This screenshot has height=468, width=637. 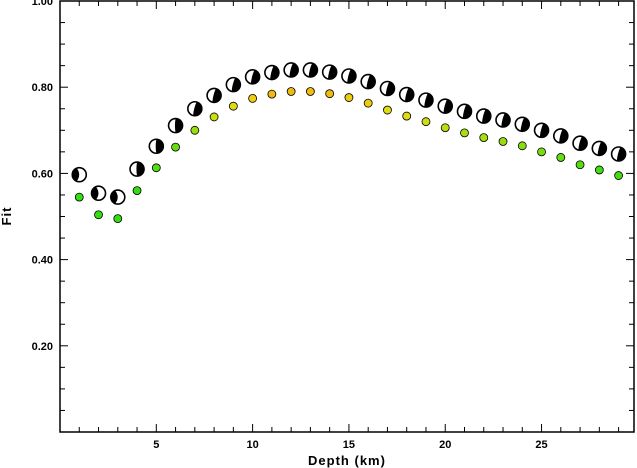 I want to click on x-tick-label: 20, so click(x=445, y=445).